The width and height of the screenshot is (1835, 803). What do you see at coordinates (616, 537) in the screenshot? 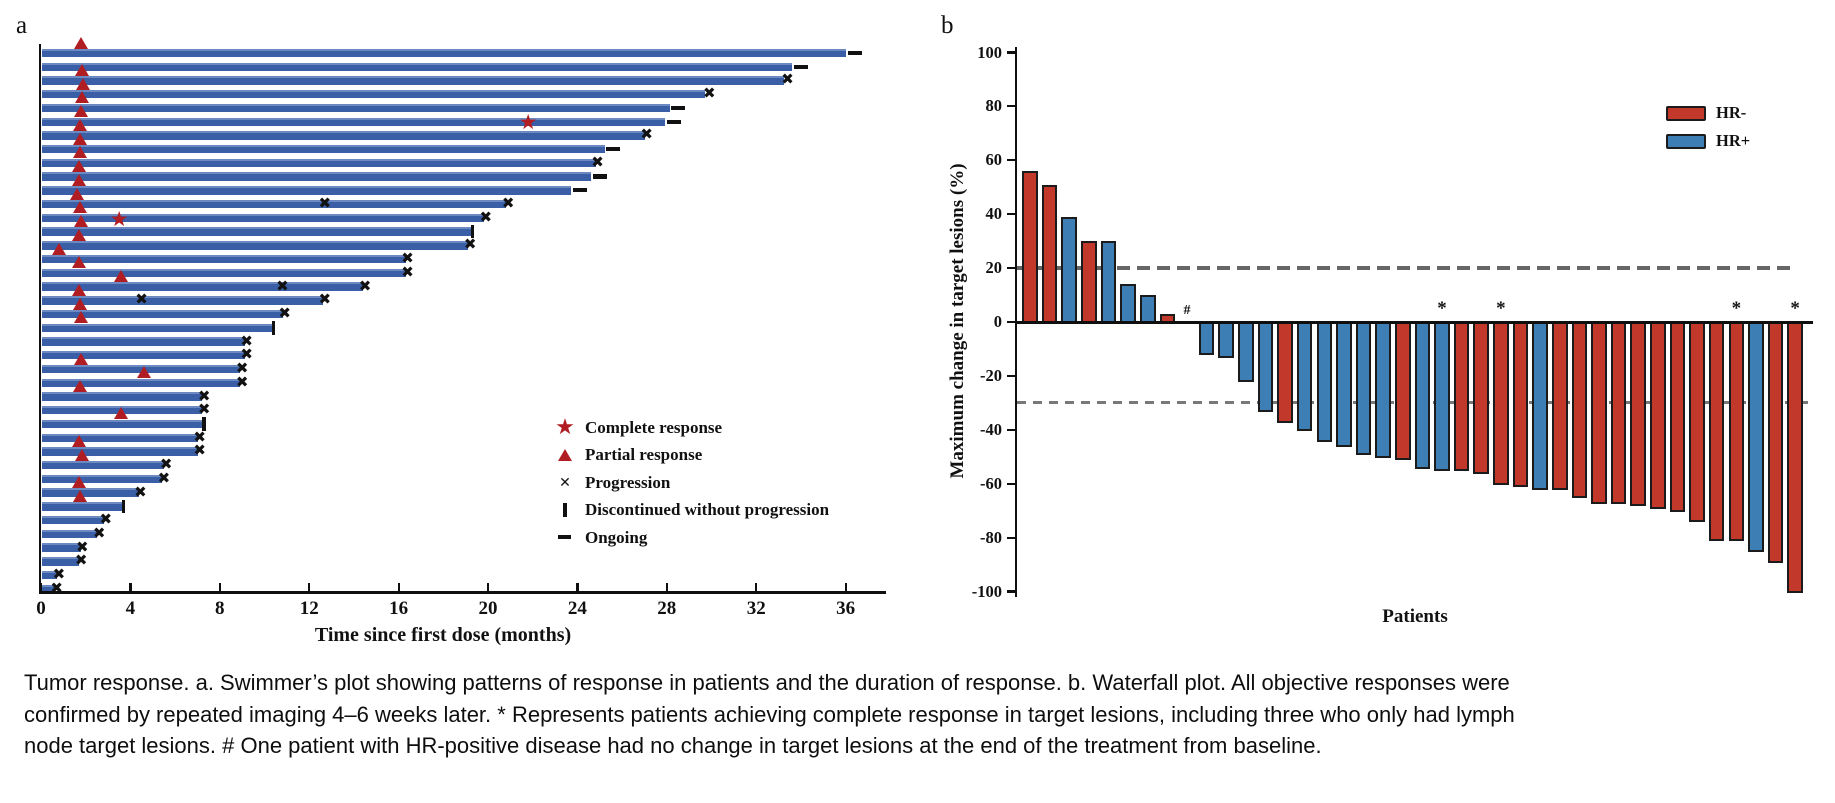
I see `swimmer-legend-label: Ongoing` at bounding box center [616, 537].